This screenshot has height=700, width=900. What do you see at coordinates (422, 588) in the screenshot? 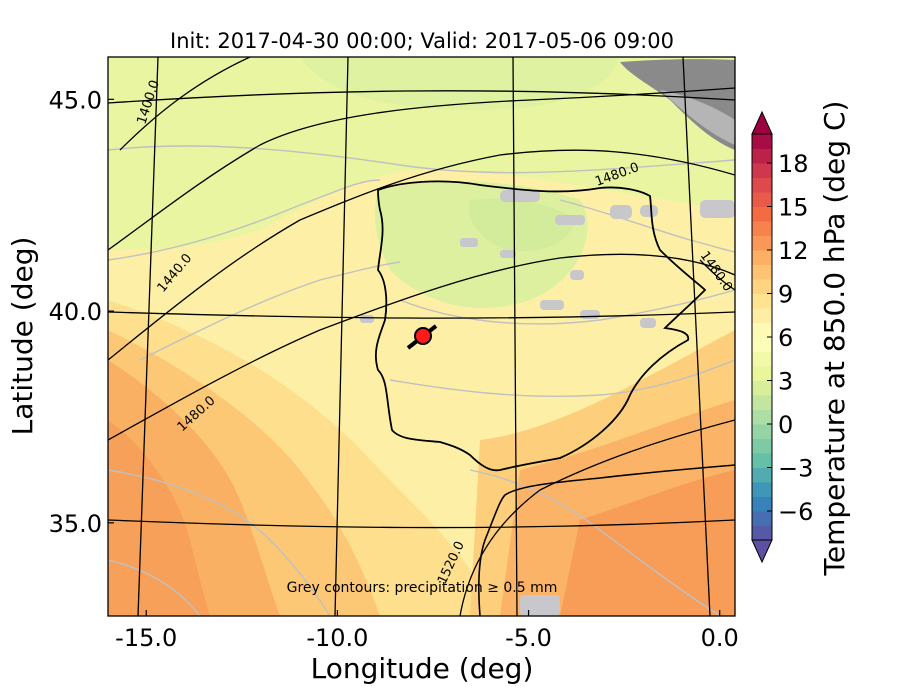
I see `precip-annotation: Grey contours: precipitation ≥ 0.5 mm` at bounding box center [422, 588].